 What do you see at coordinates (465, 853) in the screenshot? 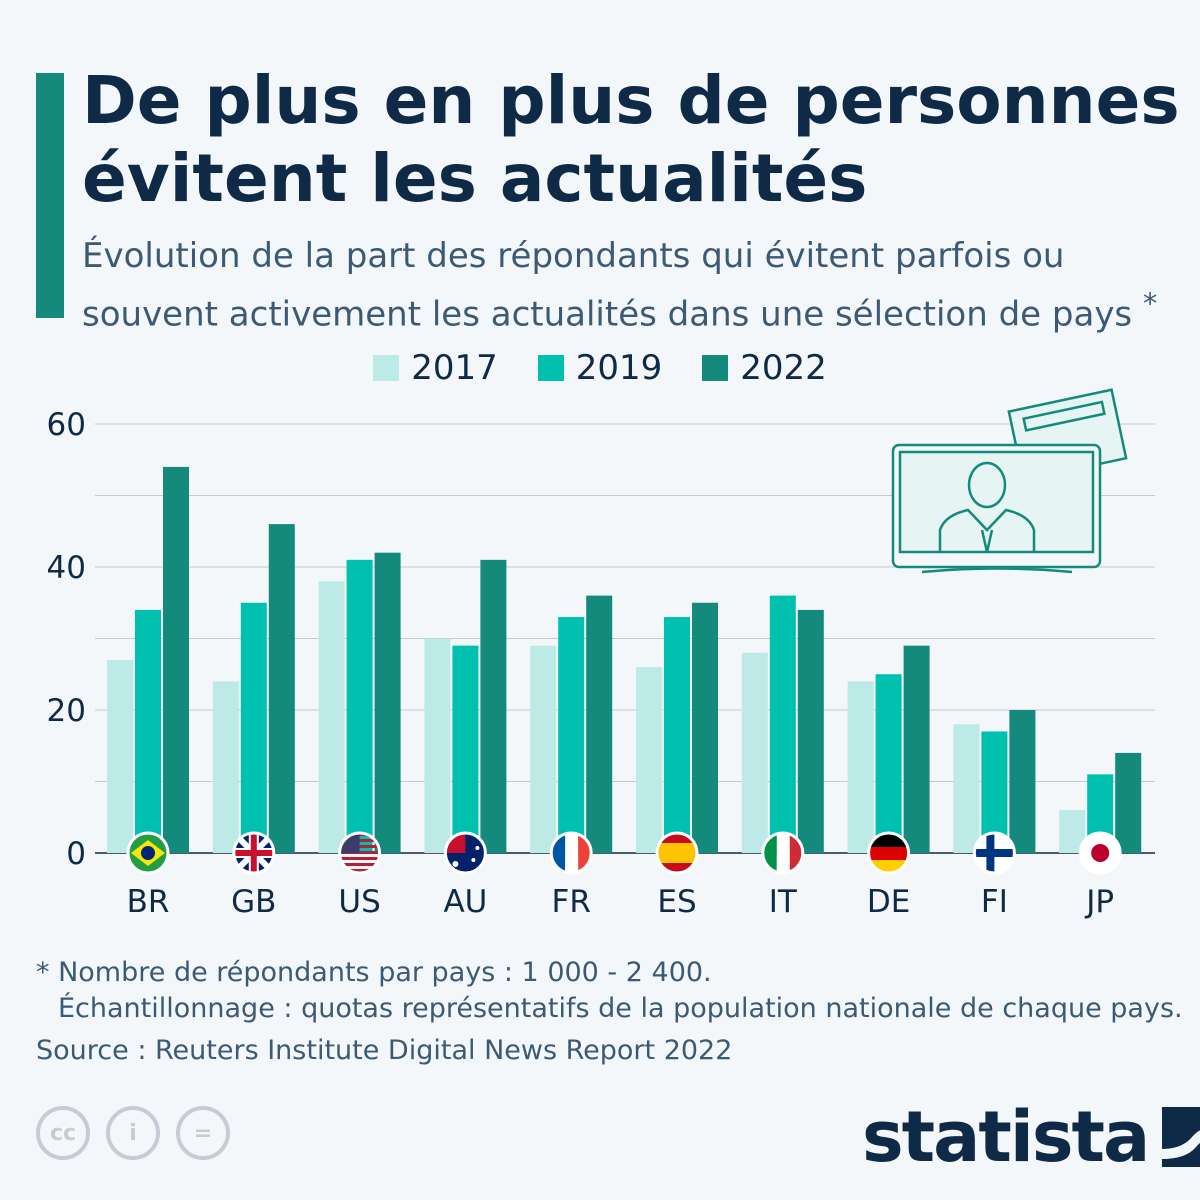
I see `flag-au-icon` at bounding box center [465, 853].